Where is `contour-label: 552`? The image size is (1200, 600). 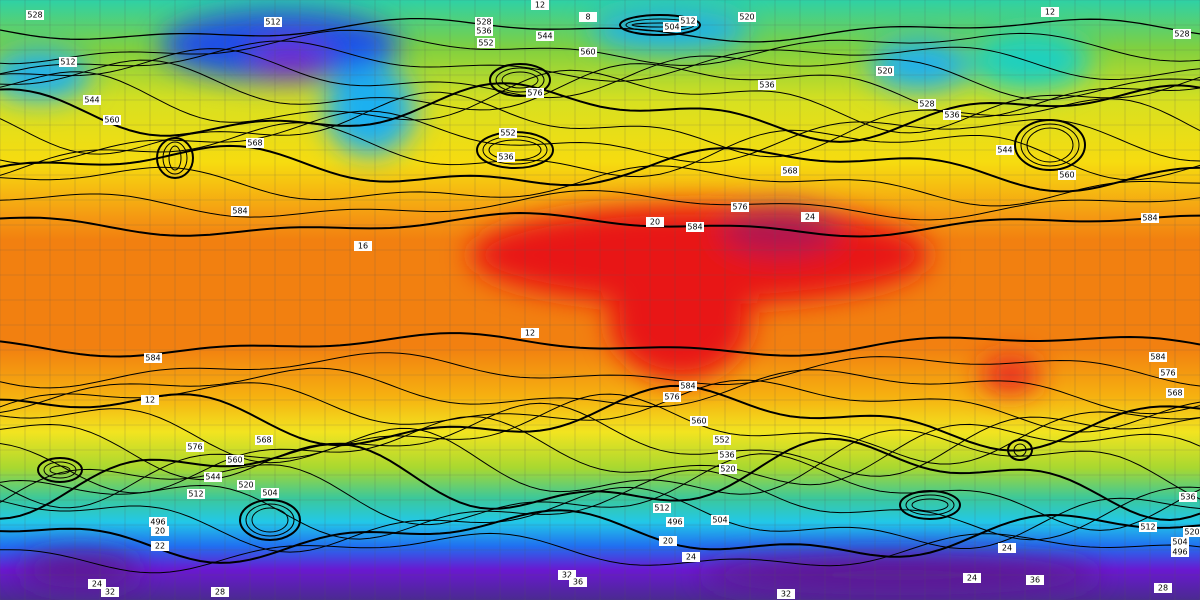
contour-label: 552 is located at coordinates (721, 440).